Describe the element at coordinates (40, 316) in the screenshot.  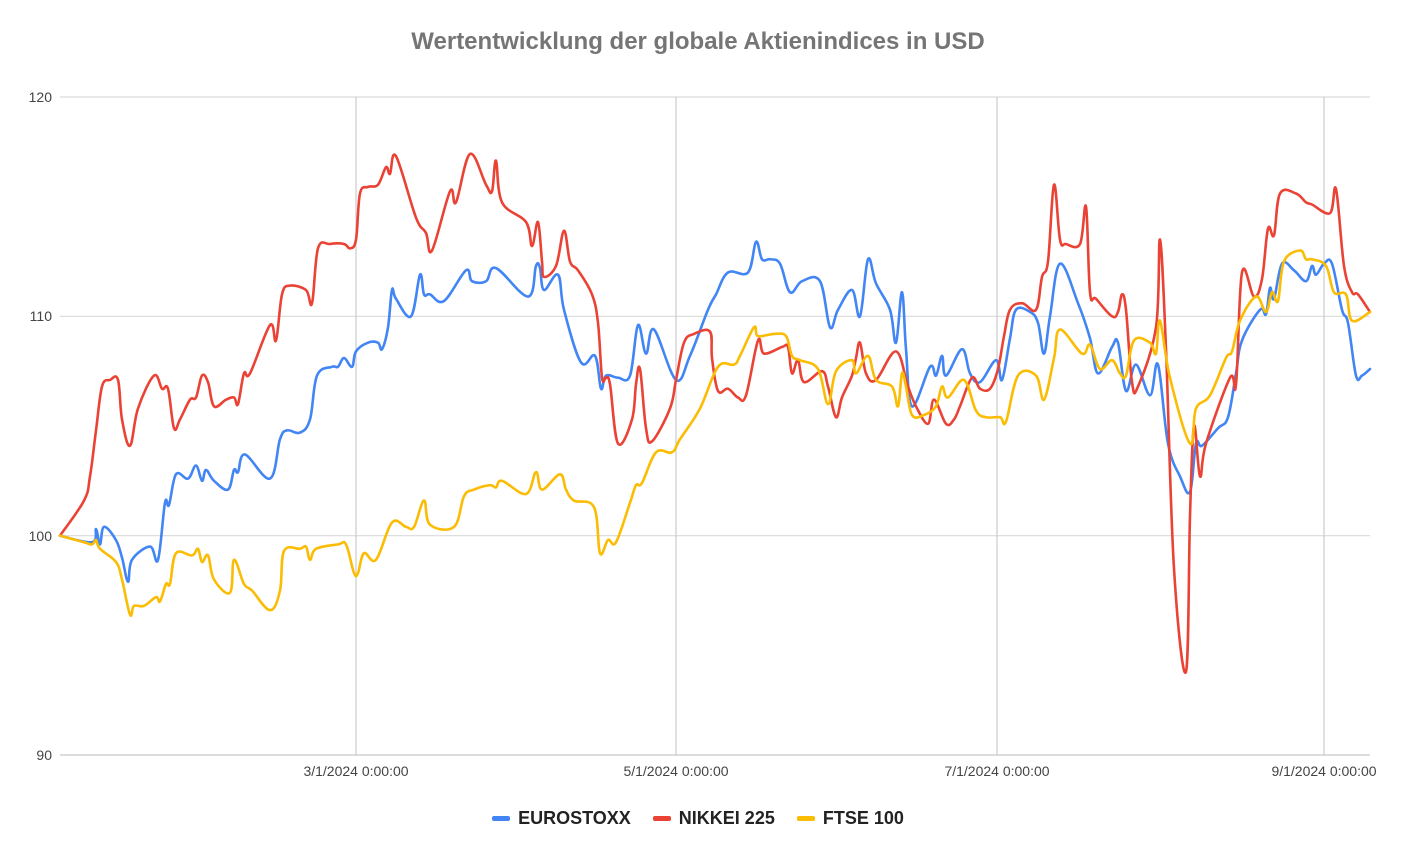
I see `y-tick-110: 110` at that location.